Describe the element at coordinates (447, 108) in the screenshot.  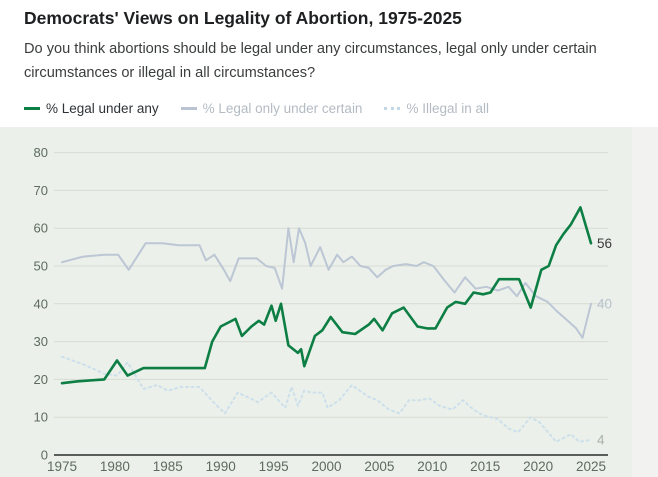
I see `legend-label: % Illegal in all` at that location.